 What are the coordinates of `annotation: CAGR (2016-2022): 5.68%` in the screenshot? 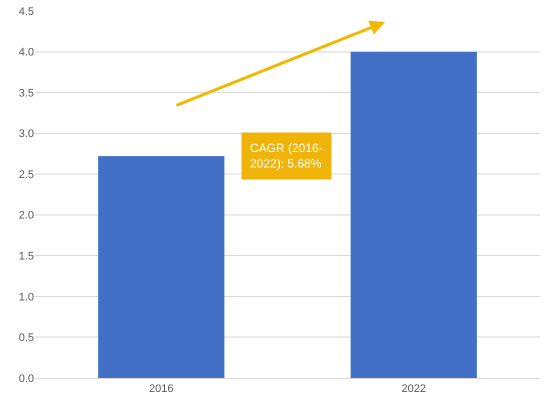 It's located at (286, 156).